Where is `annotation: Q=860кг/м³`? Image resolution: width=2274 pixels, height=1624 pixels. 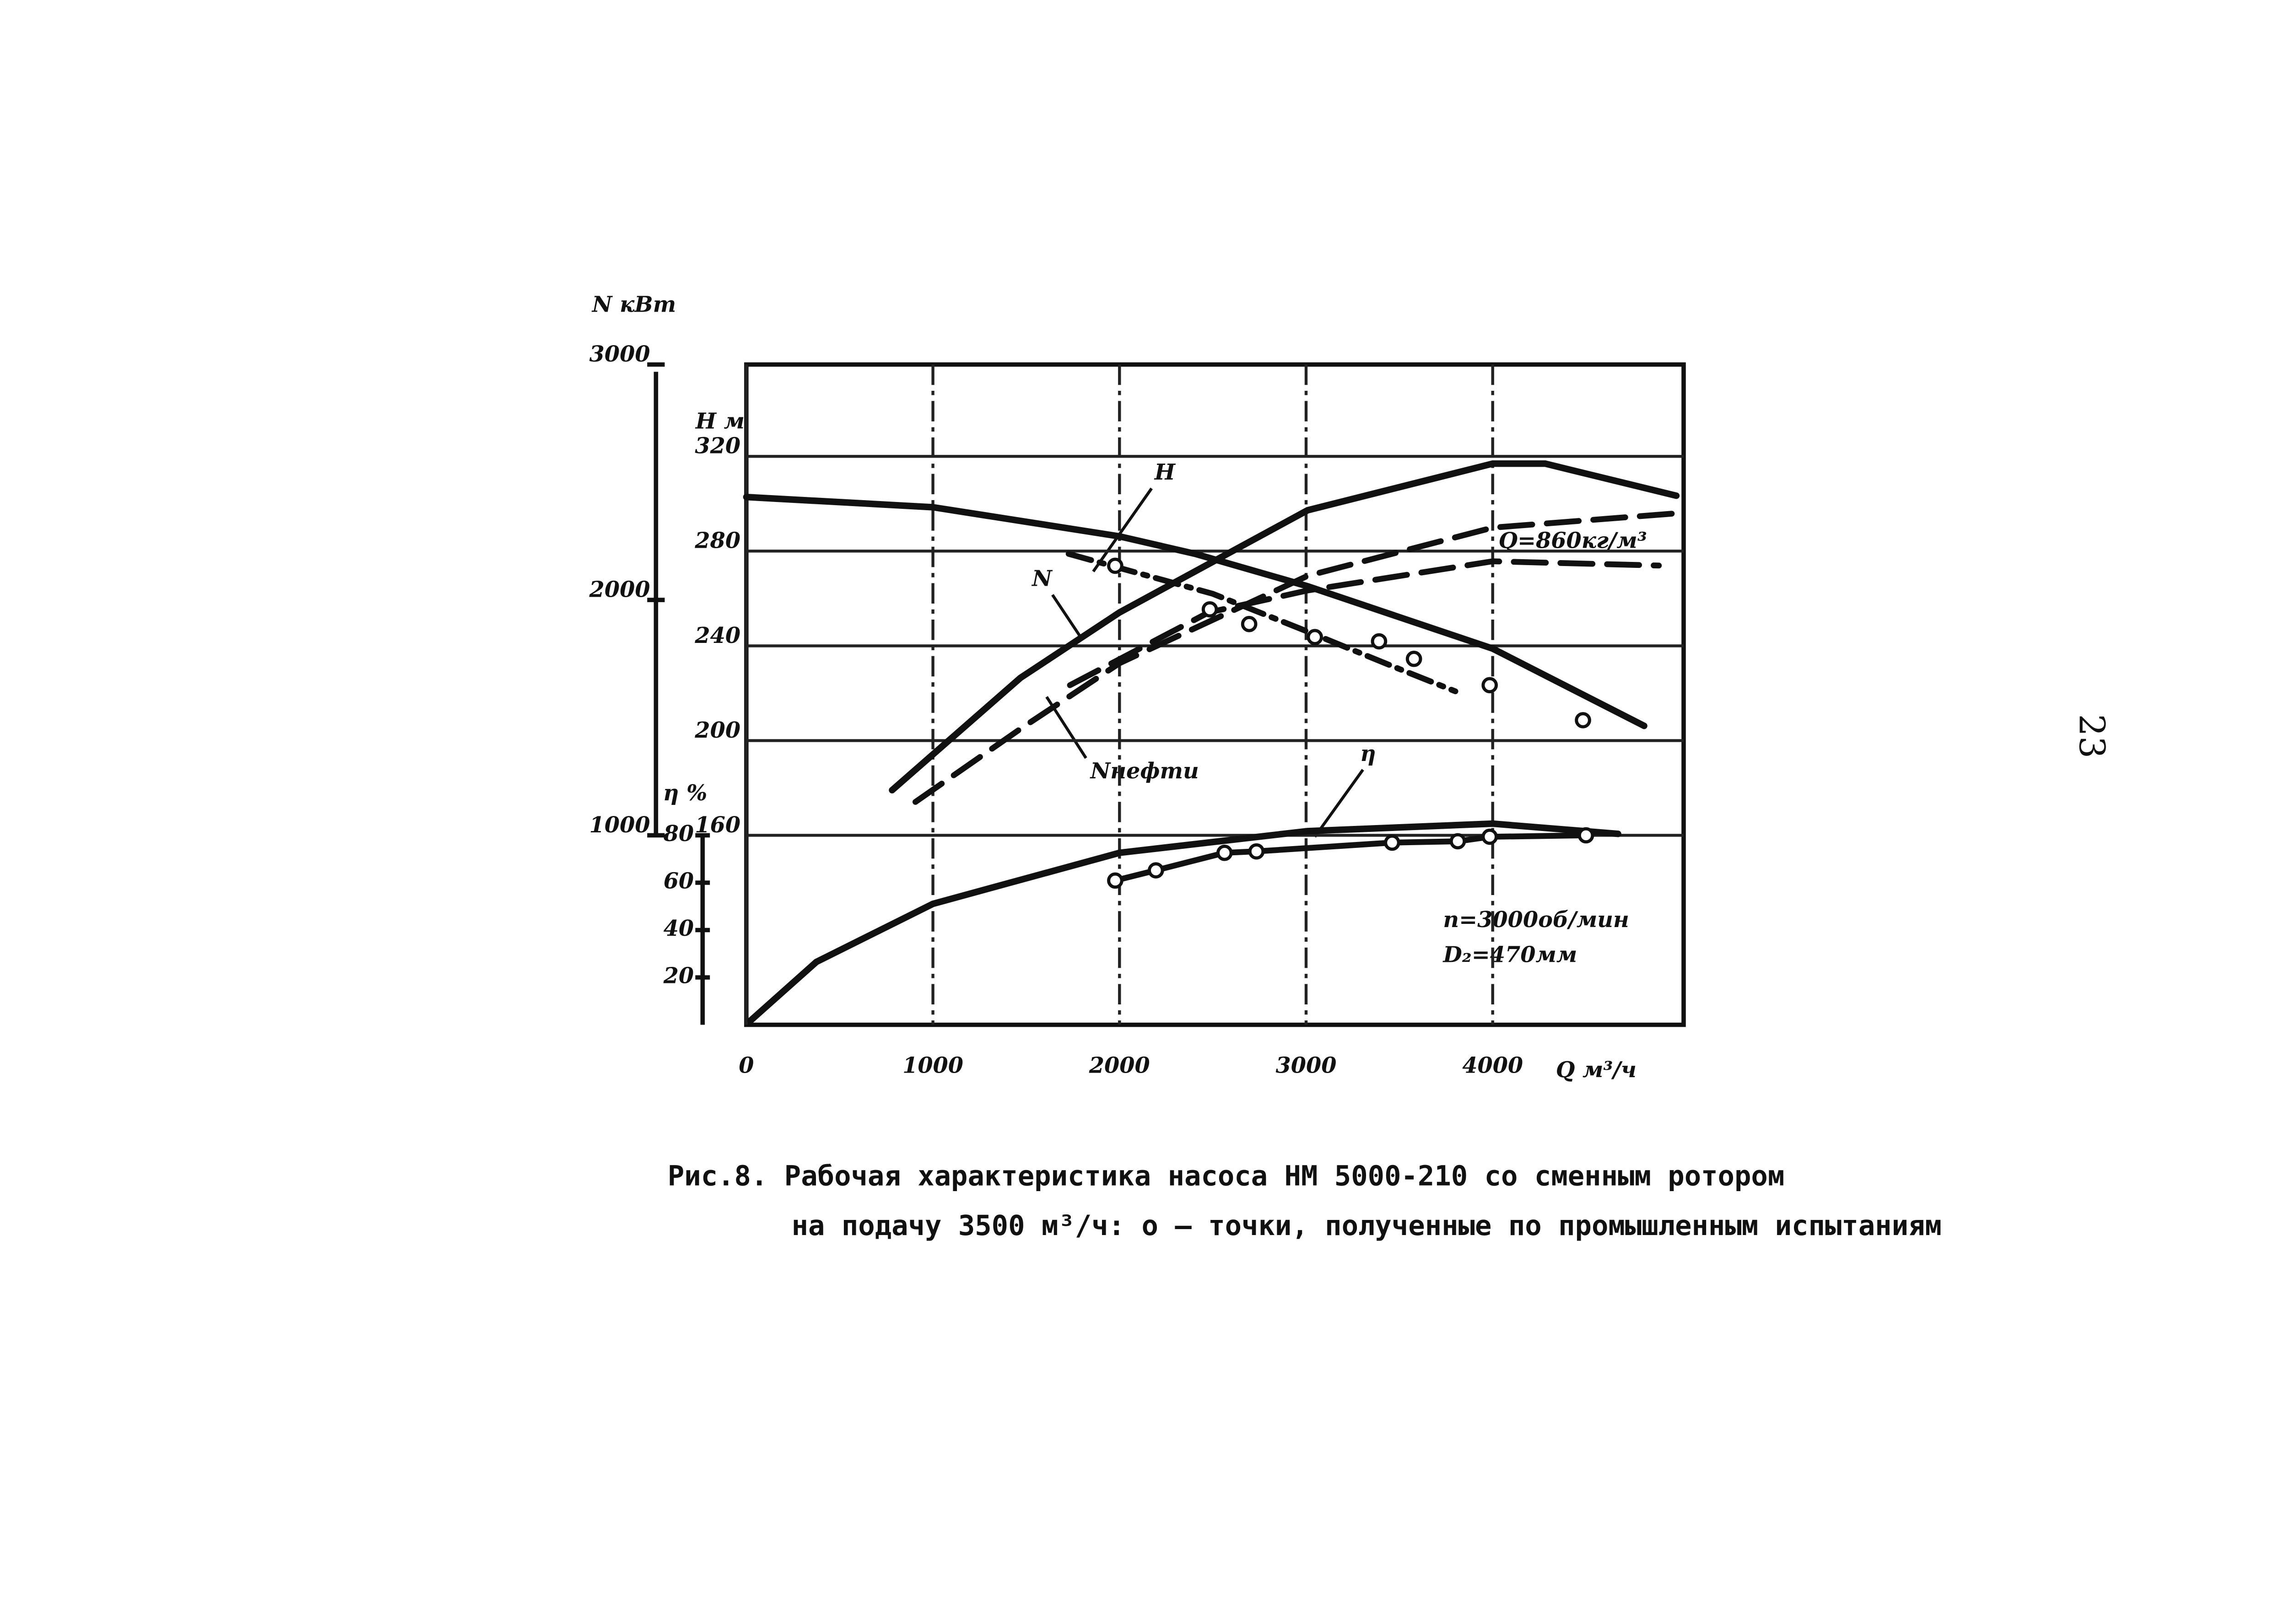
annotation: Q=860кг/м³ is located at coordinates (1572, 541).